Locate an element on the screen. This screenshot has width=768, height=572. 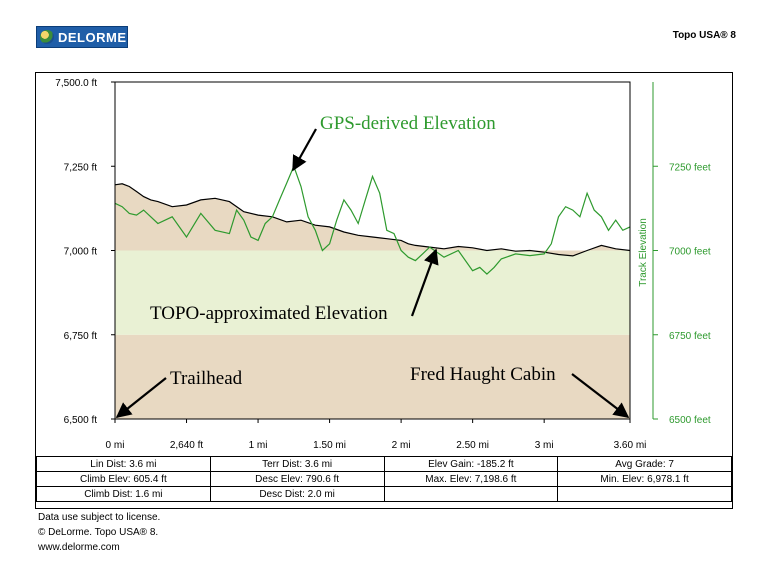
topo-fill-area is located at coordinates (372, 219).